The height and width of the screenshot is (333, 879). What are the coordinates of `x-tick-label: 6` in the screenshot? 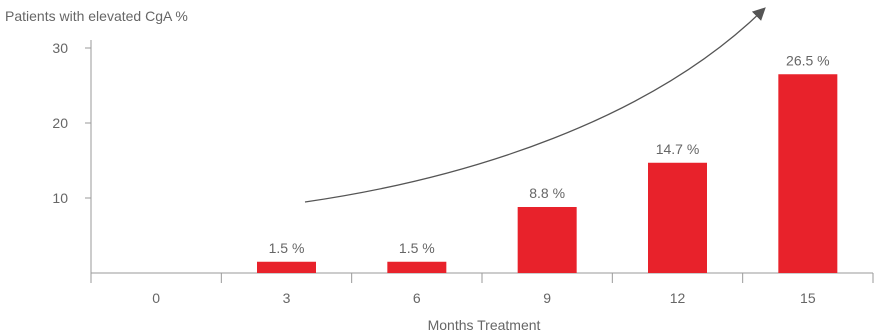 It's located at (417, 298).